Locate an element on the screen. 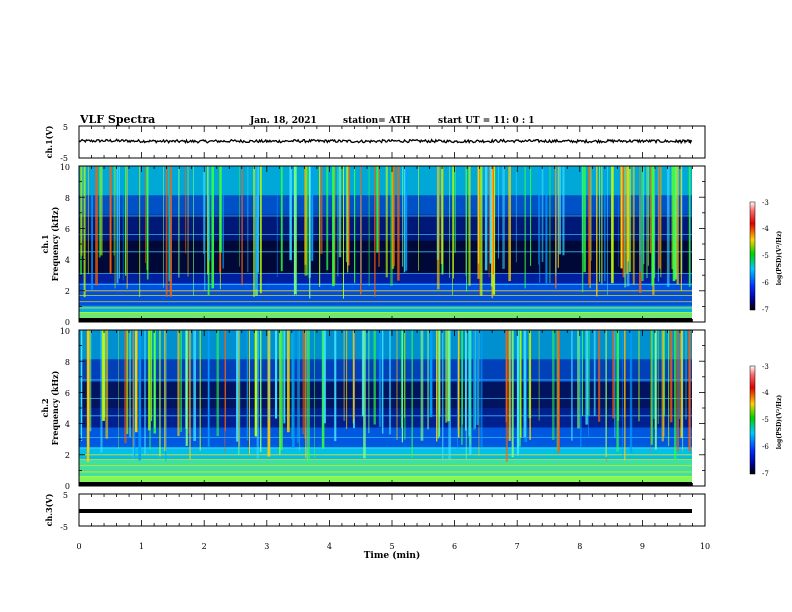 This screenshot has width=792, height=612. spec1-ytick-2: 2 is located at coordinates (67, 291).